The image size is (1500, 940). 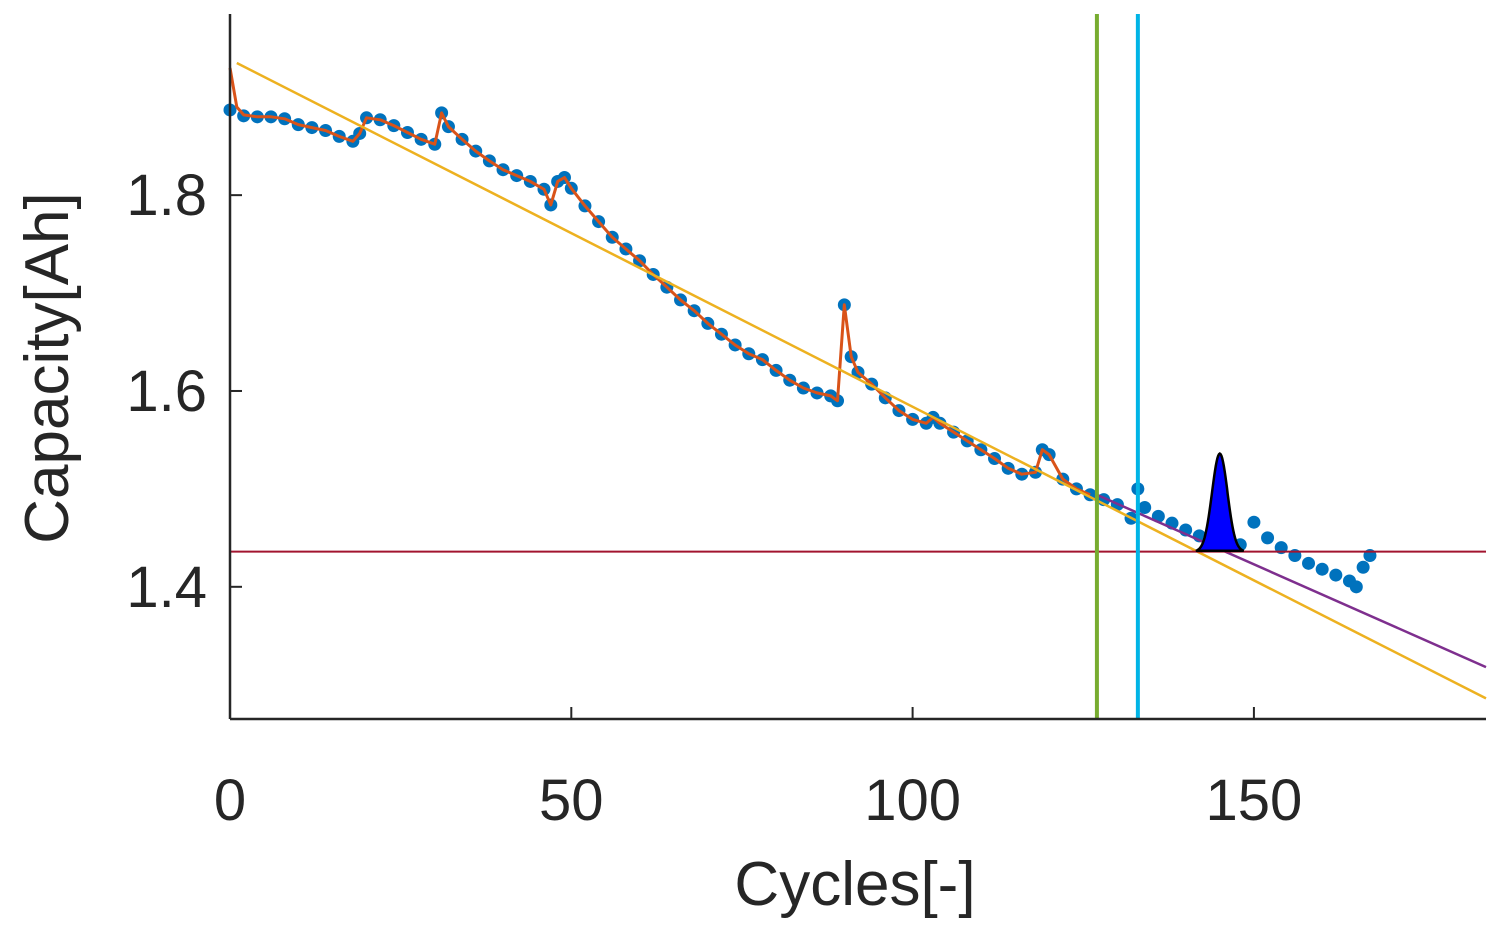 What do you see at coordinates (166, 195) in the screenshot?
I see `y-tick-label: 1.8` at bounding box center [166, 195].